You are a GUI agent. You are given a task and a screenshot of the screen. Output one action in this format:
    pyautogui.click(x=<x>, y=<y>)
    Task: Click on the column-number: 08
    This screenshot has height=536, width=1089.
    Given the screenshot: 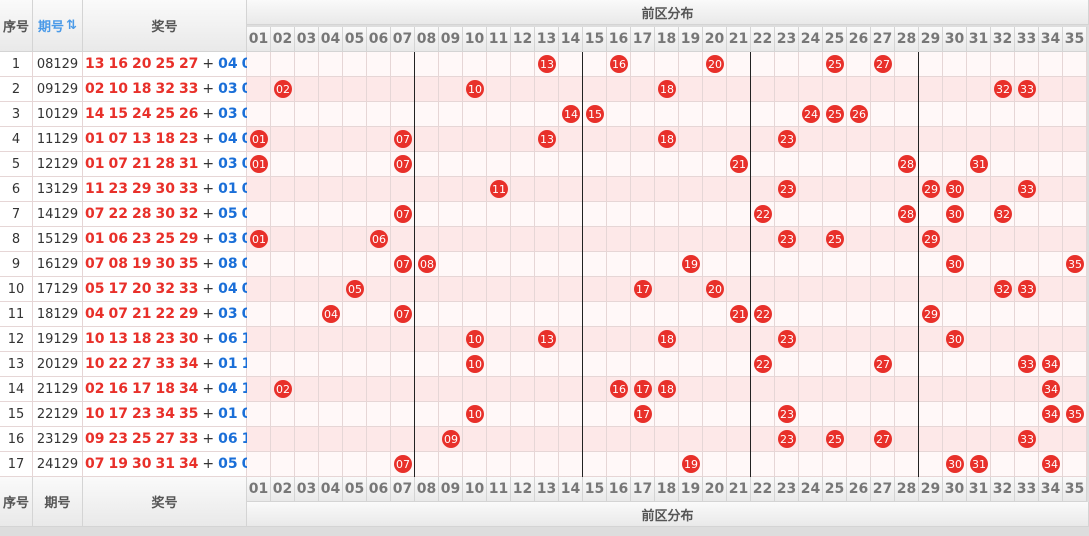 What is the action you would take?
    pyautogui.click(x=427, y=489)
    